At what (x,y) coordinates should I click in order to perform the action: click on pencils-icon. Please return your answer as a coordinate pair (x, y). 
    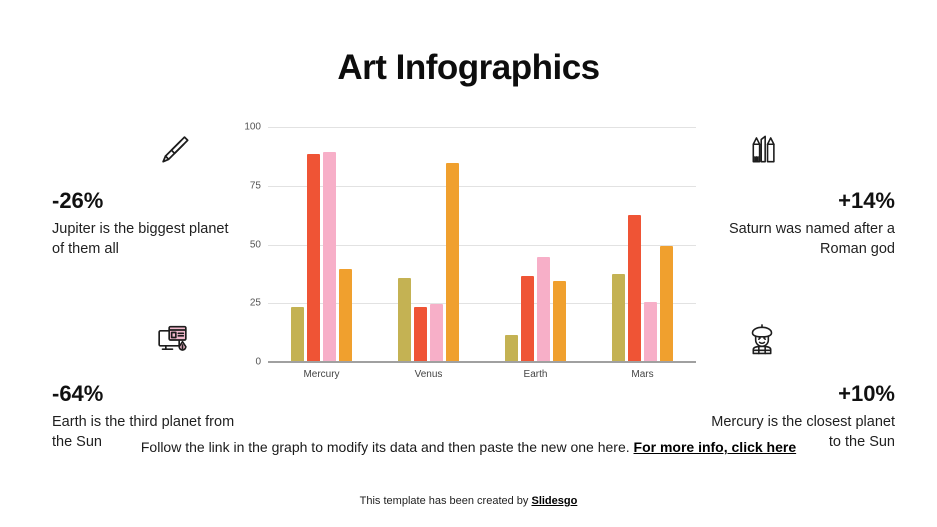
    Looking at the image, I should click on (762, 149).